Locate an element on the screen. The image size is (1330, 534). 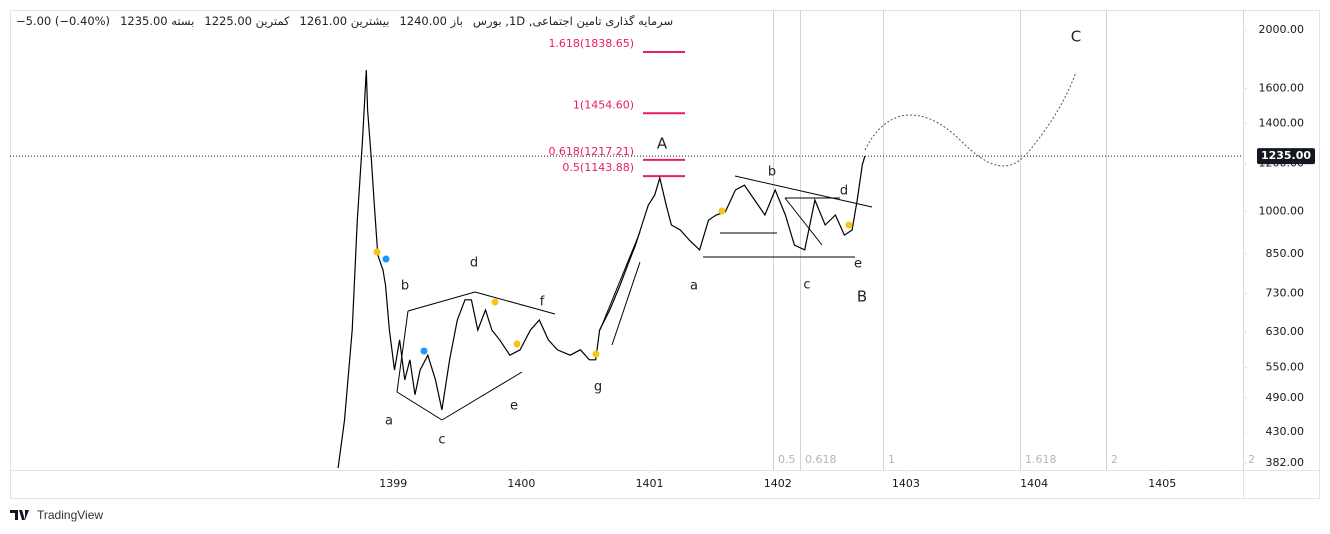
fib-label: 0.5(1143.88) is located at coordinates (598, 167).